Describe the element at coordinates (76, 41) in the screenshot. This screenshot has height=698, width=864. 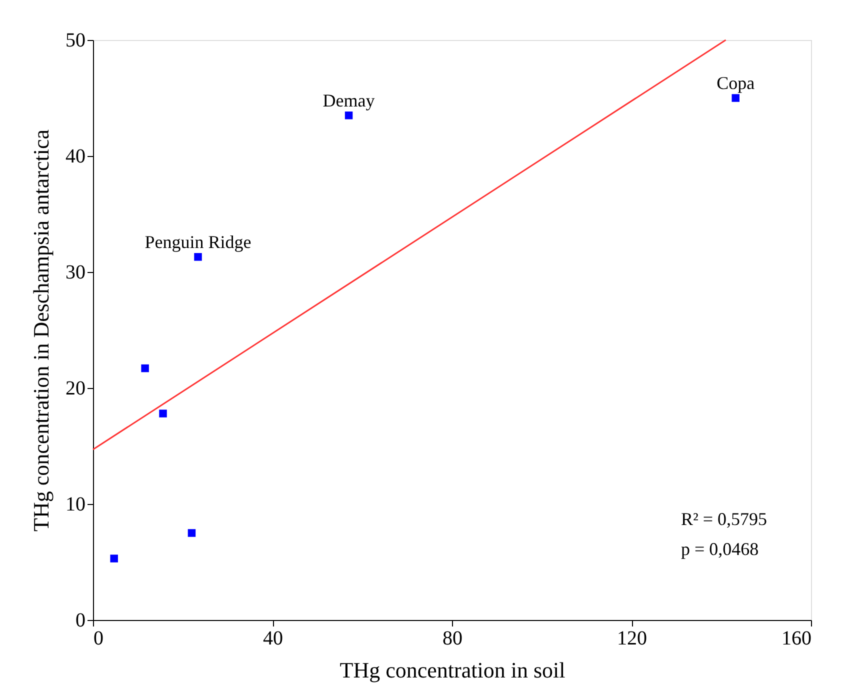
I see `y-tick-label: 50` at that location.